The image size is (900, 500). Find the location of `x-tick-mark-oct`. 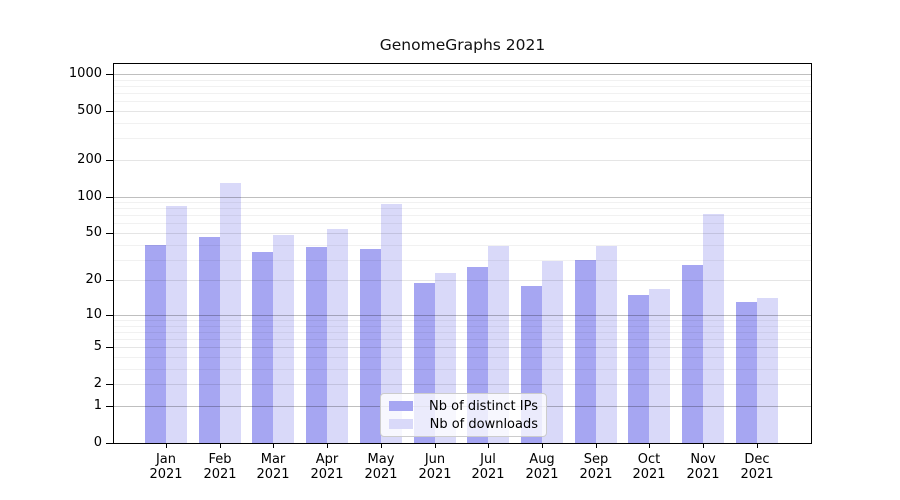

x-tick-mark-oct is located at coordinates (649, 445).